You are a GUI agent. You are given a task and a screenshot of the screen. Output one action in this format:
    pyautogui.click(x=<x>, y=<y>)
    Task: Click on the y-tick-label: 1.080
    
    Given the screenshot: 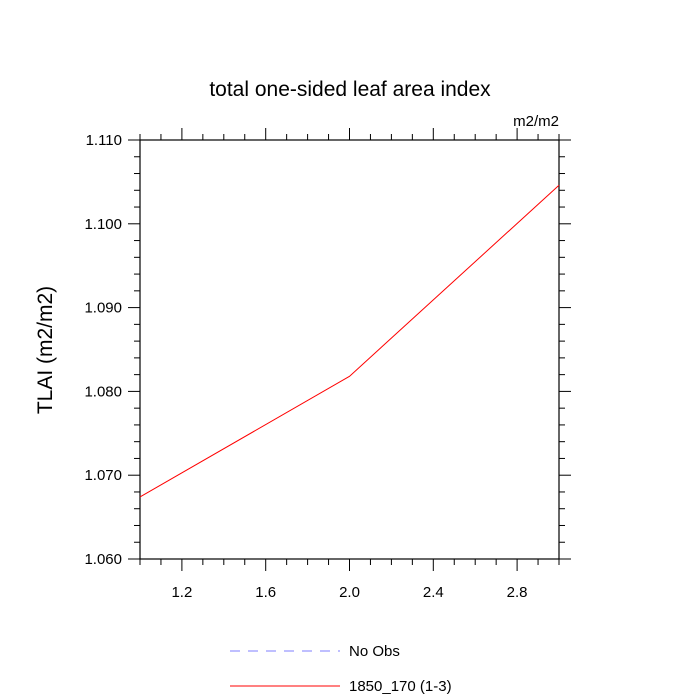 What is the action you would take?
    pyautogui.click(x=103, y=391)
    